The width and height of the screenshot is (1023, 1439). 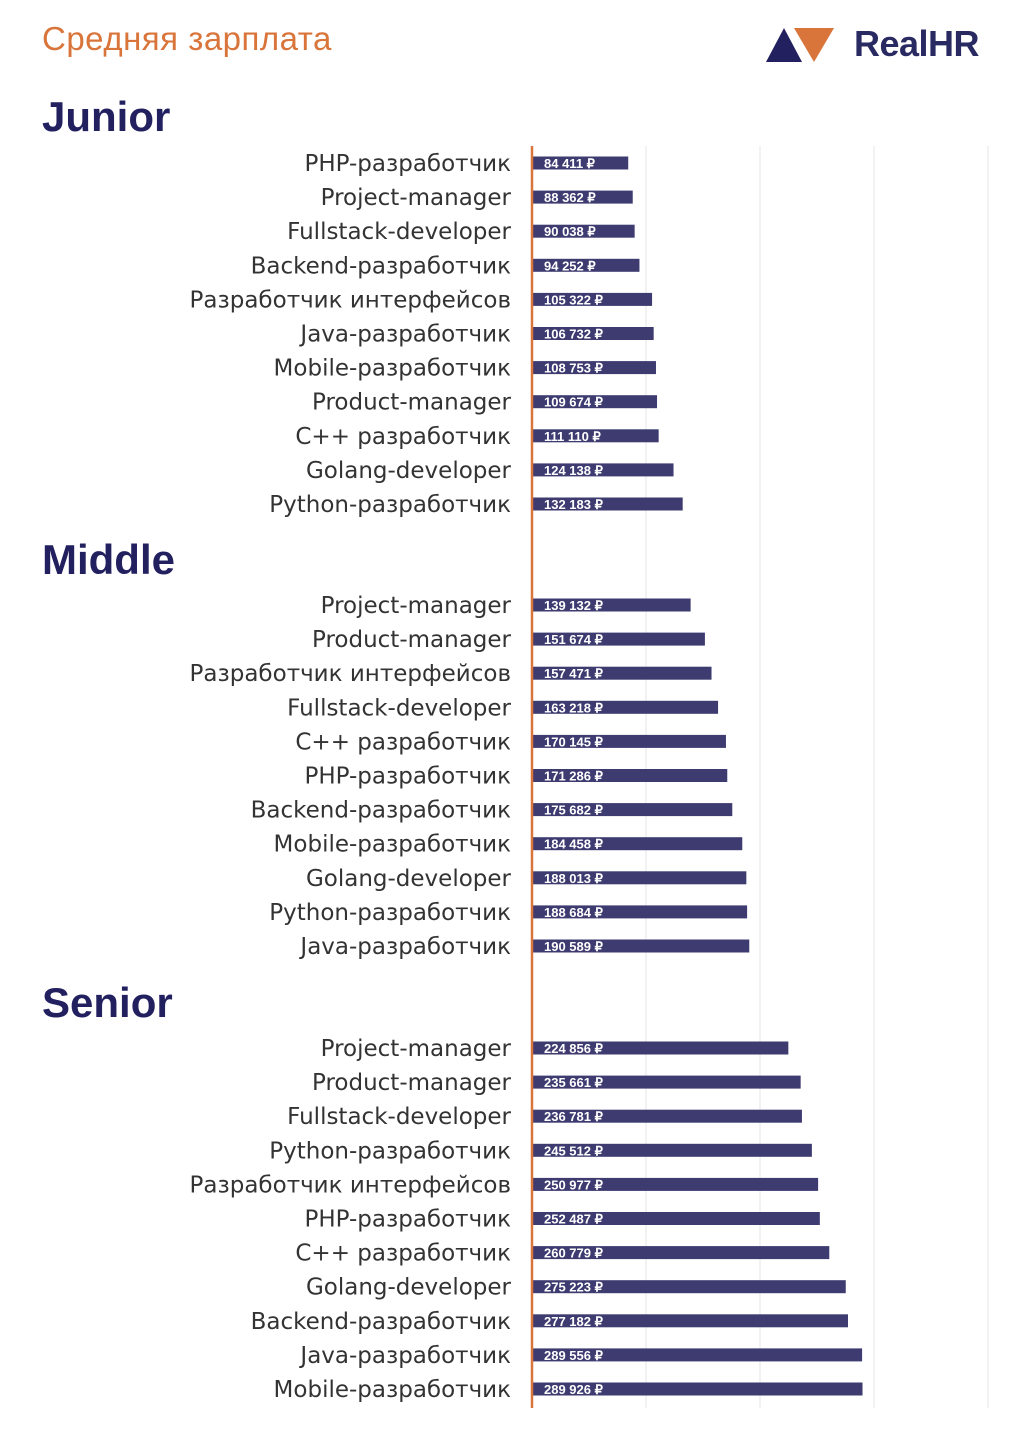 What do you see at coordinates (570, 265) in the screenshot?
I see `data-label: 94 252 ₽` at bounding box center [570, 265].